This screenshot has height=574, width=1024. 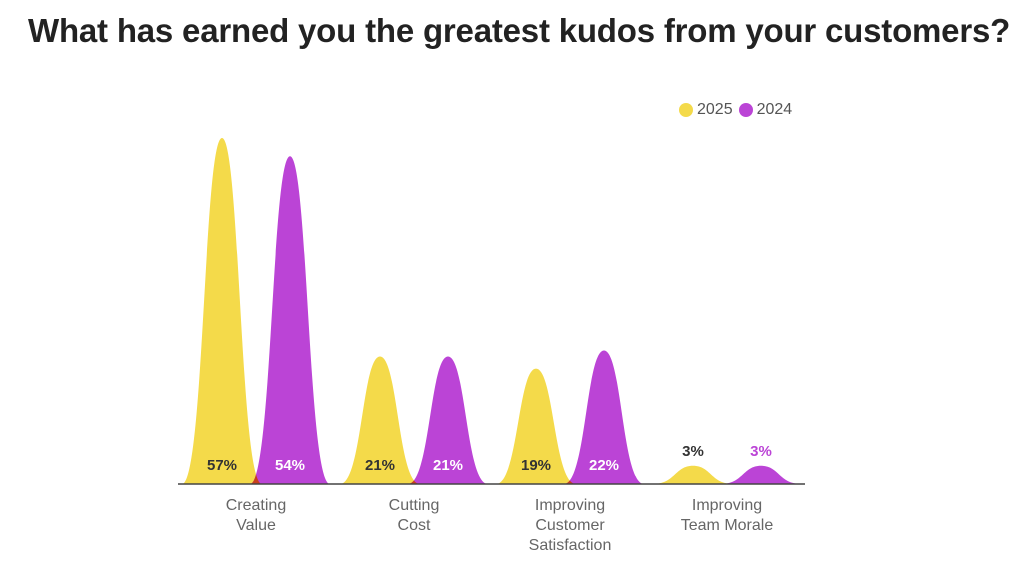 I want to click on value-label-2024-0: 54%, so click(x=290, y=465).